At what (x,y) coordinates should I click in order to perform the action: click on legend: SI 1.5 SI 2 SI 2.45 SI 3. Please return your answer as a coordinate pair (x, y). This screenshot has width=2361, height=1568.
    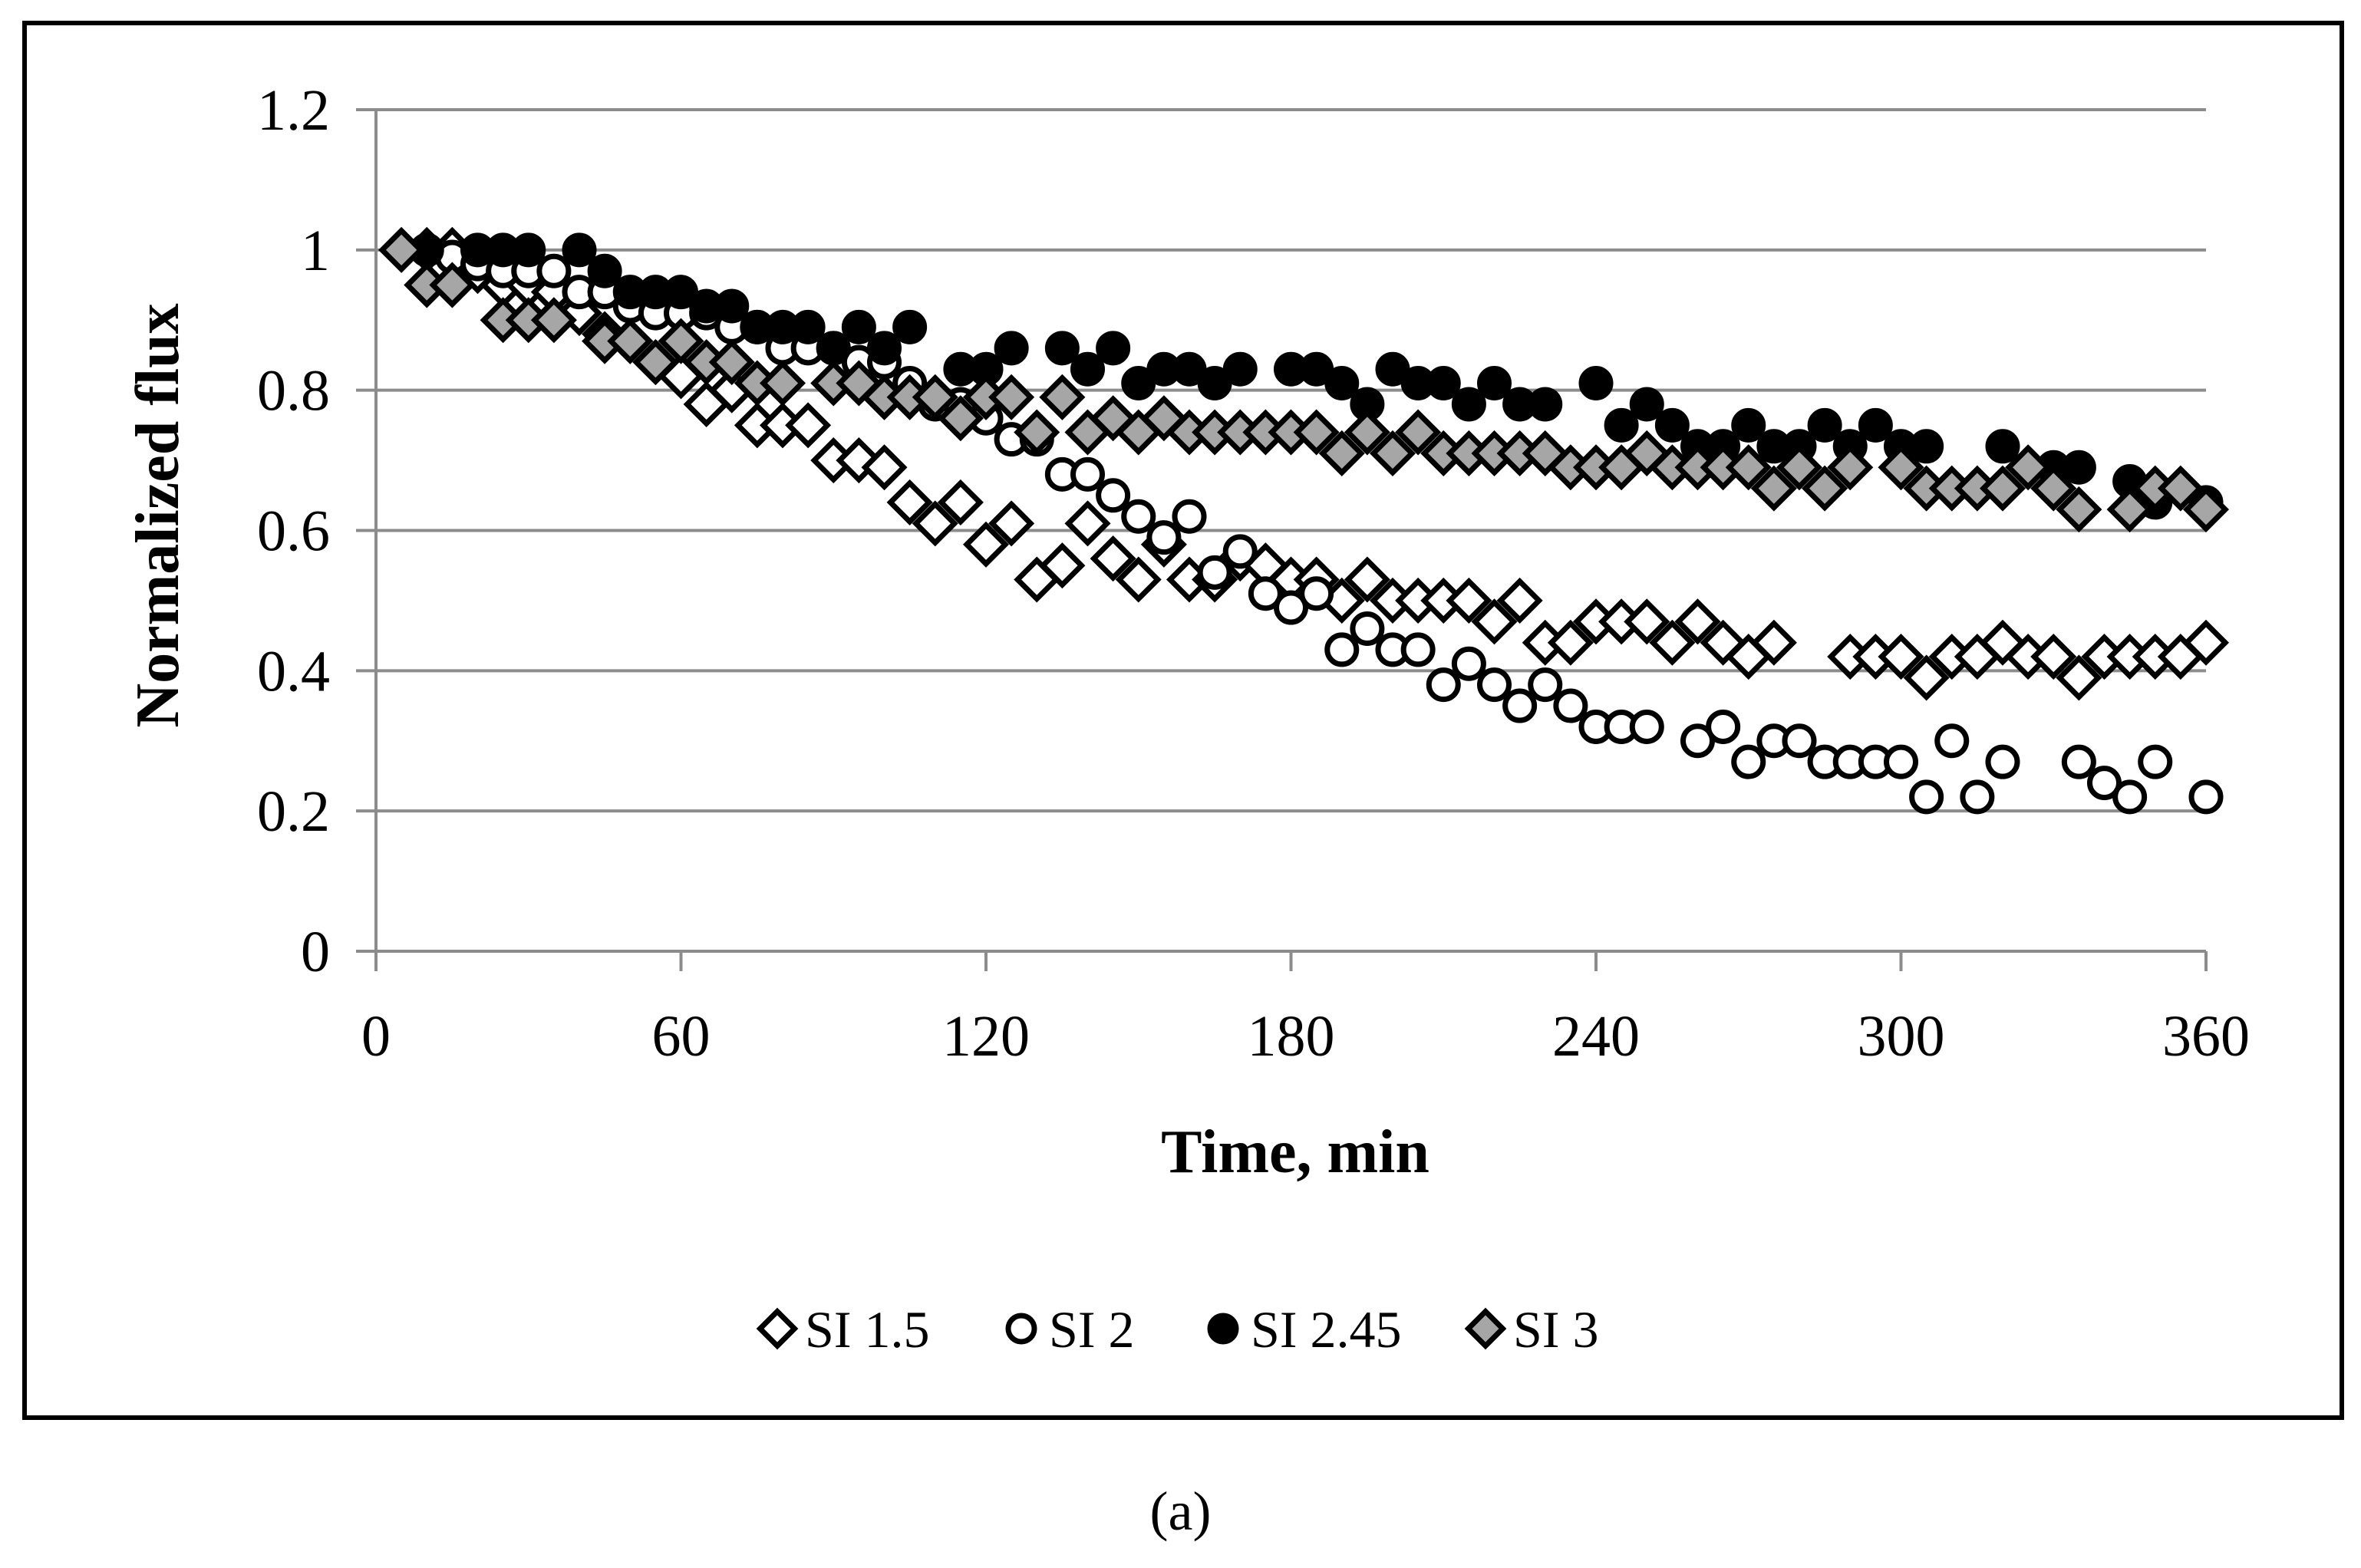
    Looking at the image, I should click on (1177, 1329).